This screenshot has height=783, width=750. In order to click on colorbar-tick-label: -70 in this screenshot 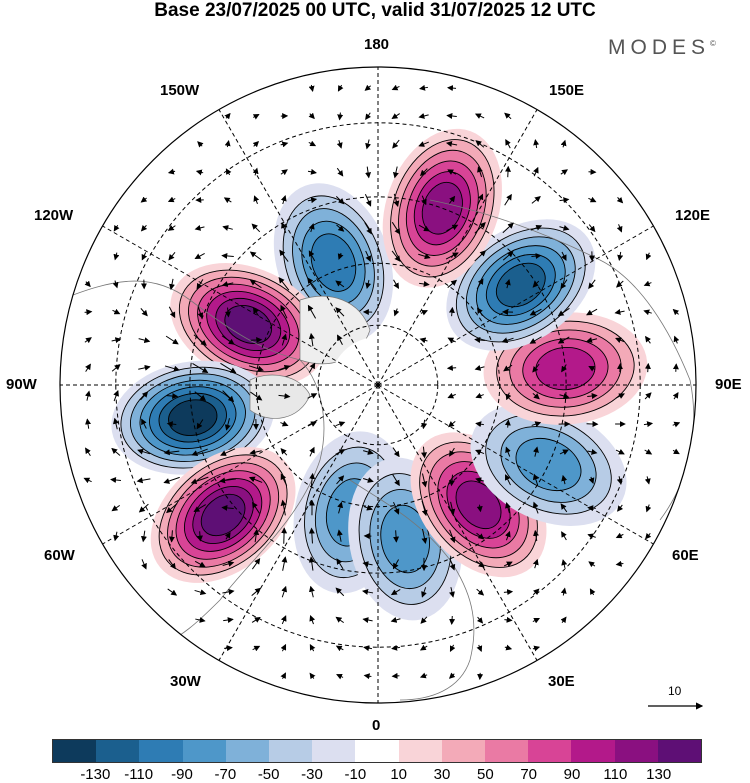, I will do `click(225, 774)`.